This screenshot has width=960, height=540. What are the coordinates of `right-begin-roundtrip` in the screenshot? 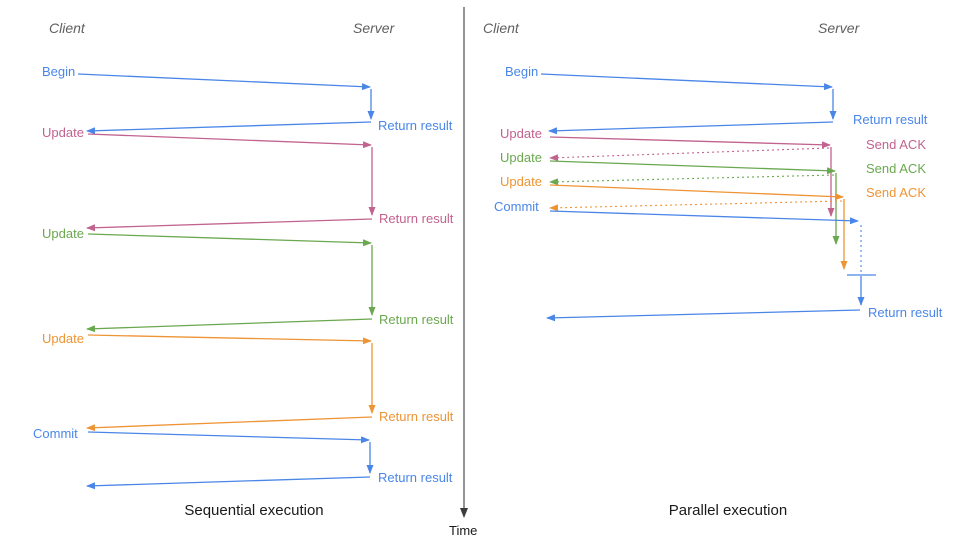 It's located at (688, 104).